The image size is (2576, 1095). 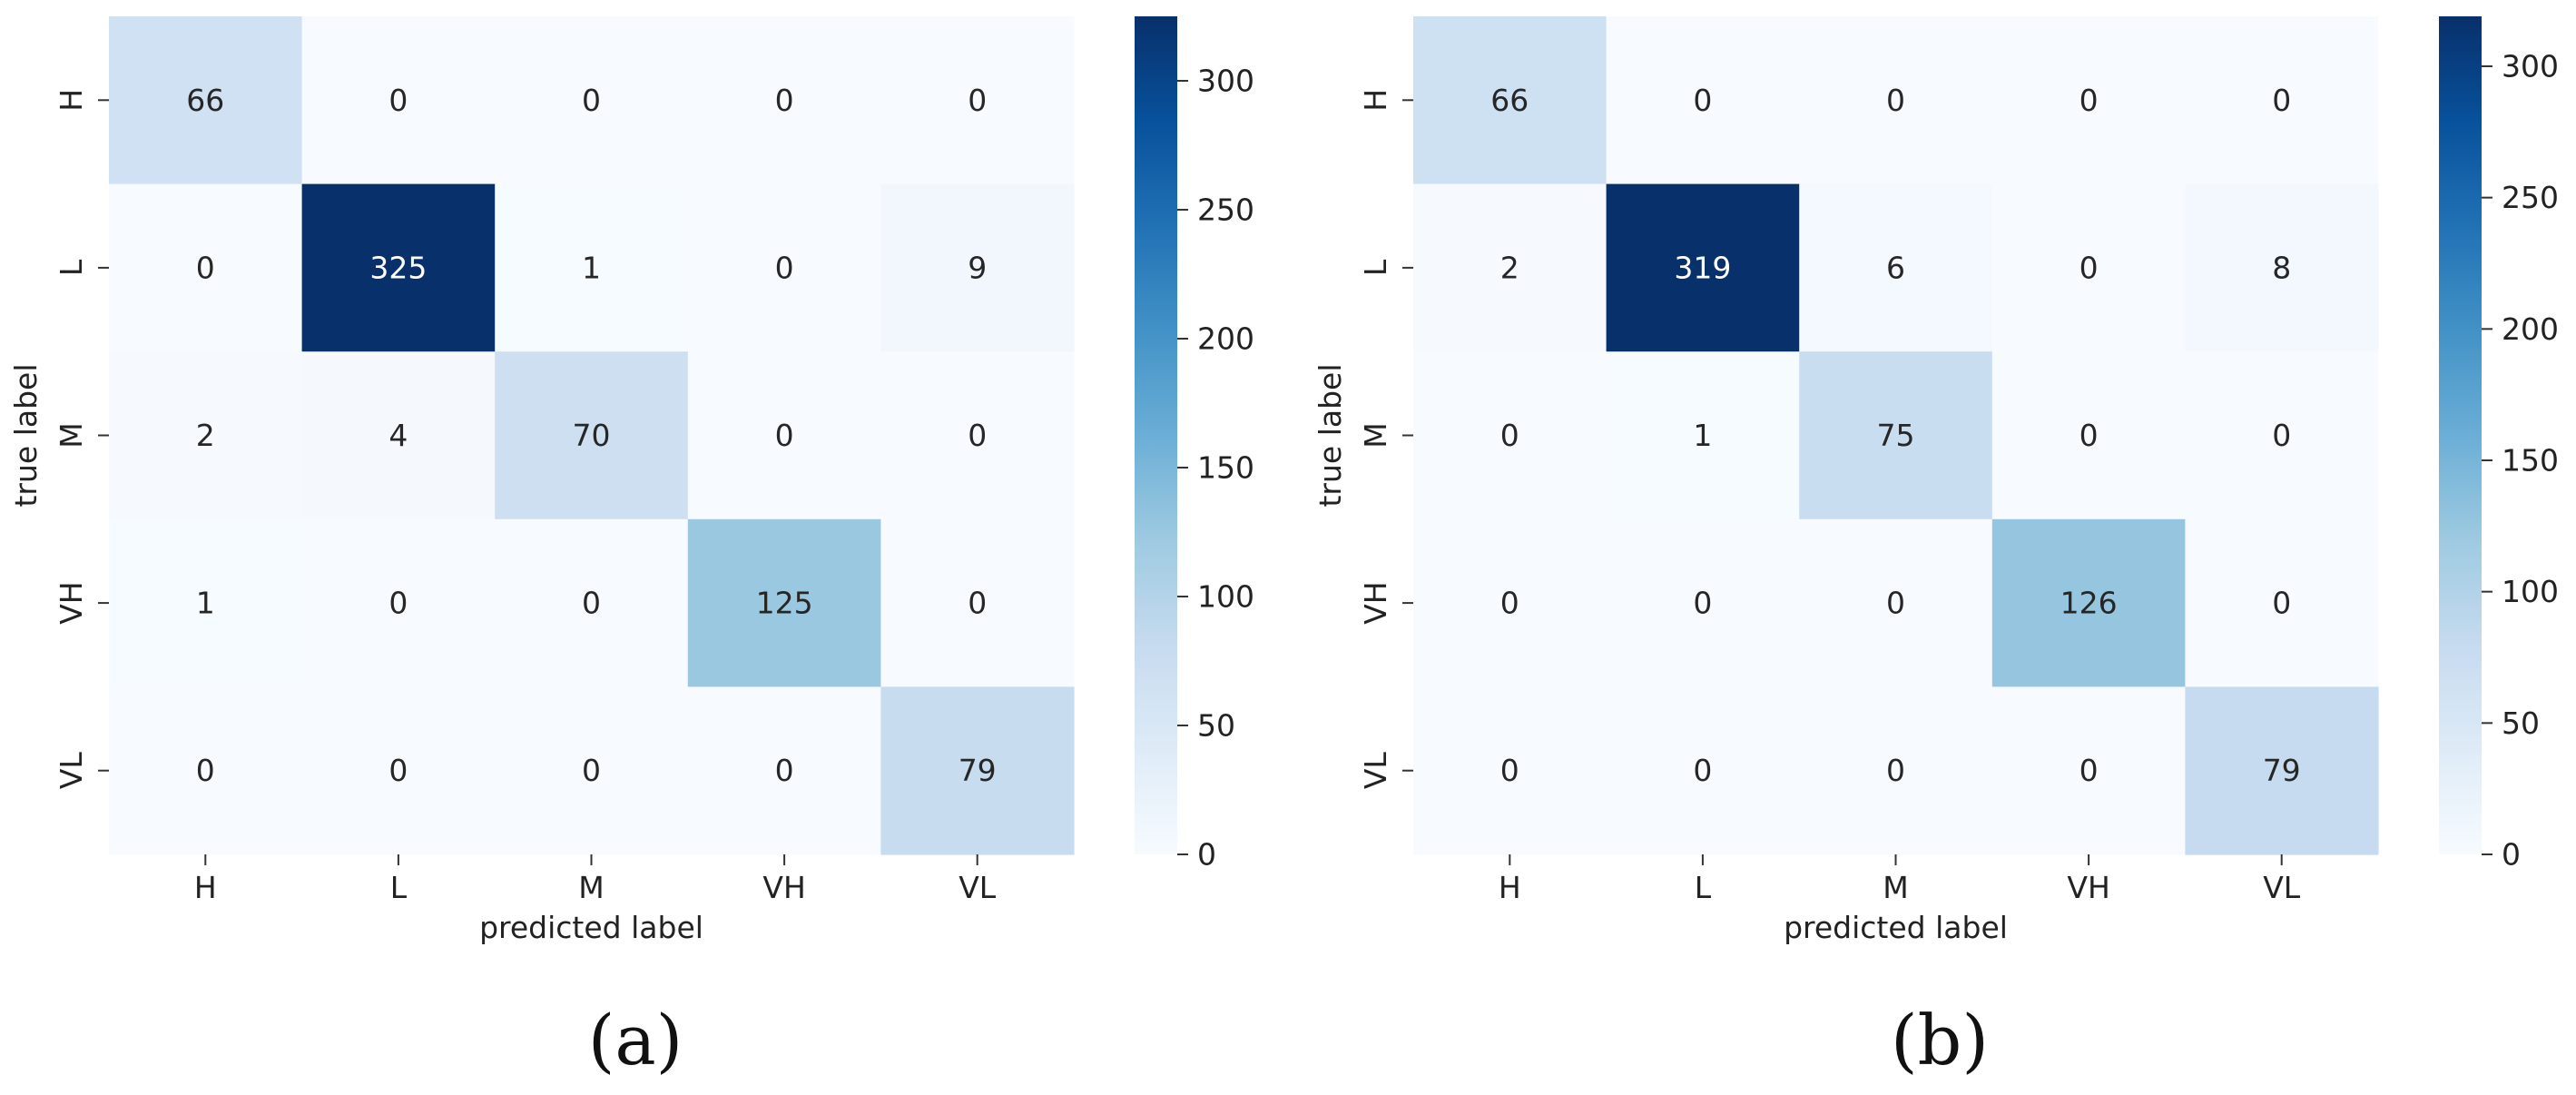 What do you see at coordinates (71, 100) in the screenshot?
I see `y-tick-label: H` at bounding box center [71, 100].